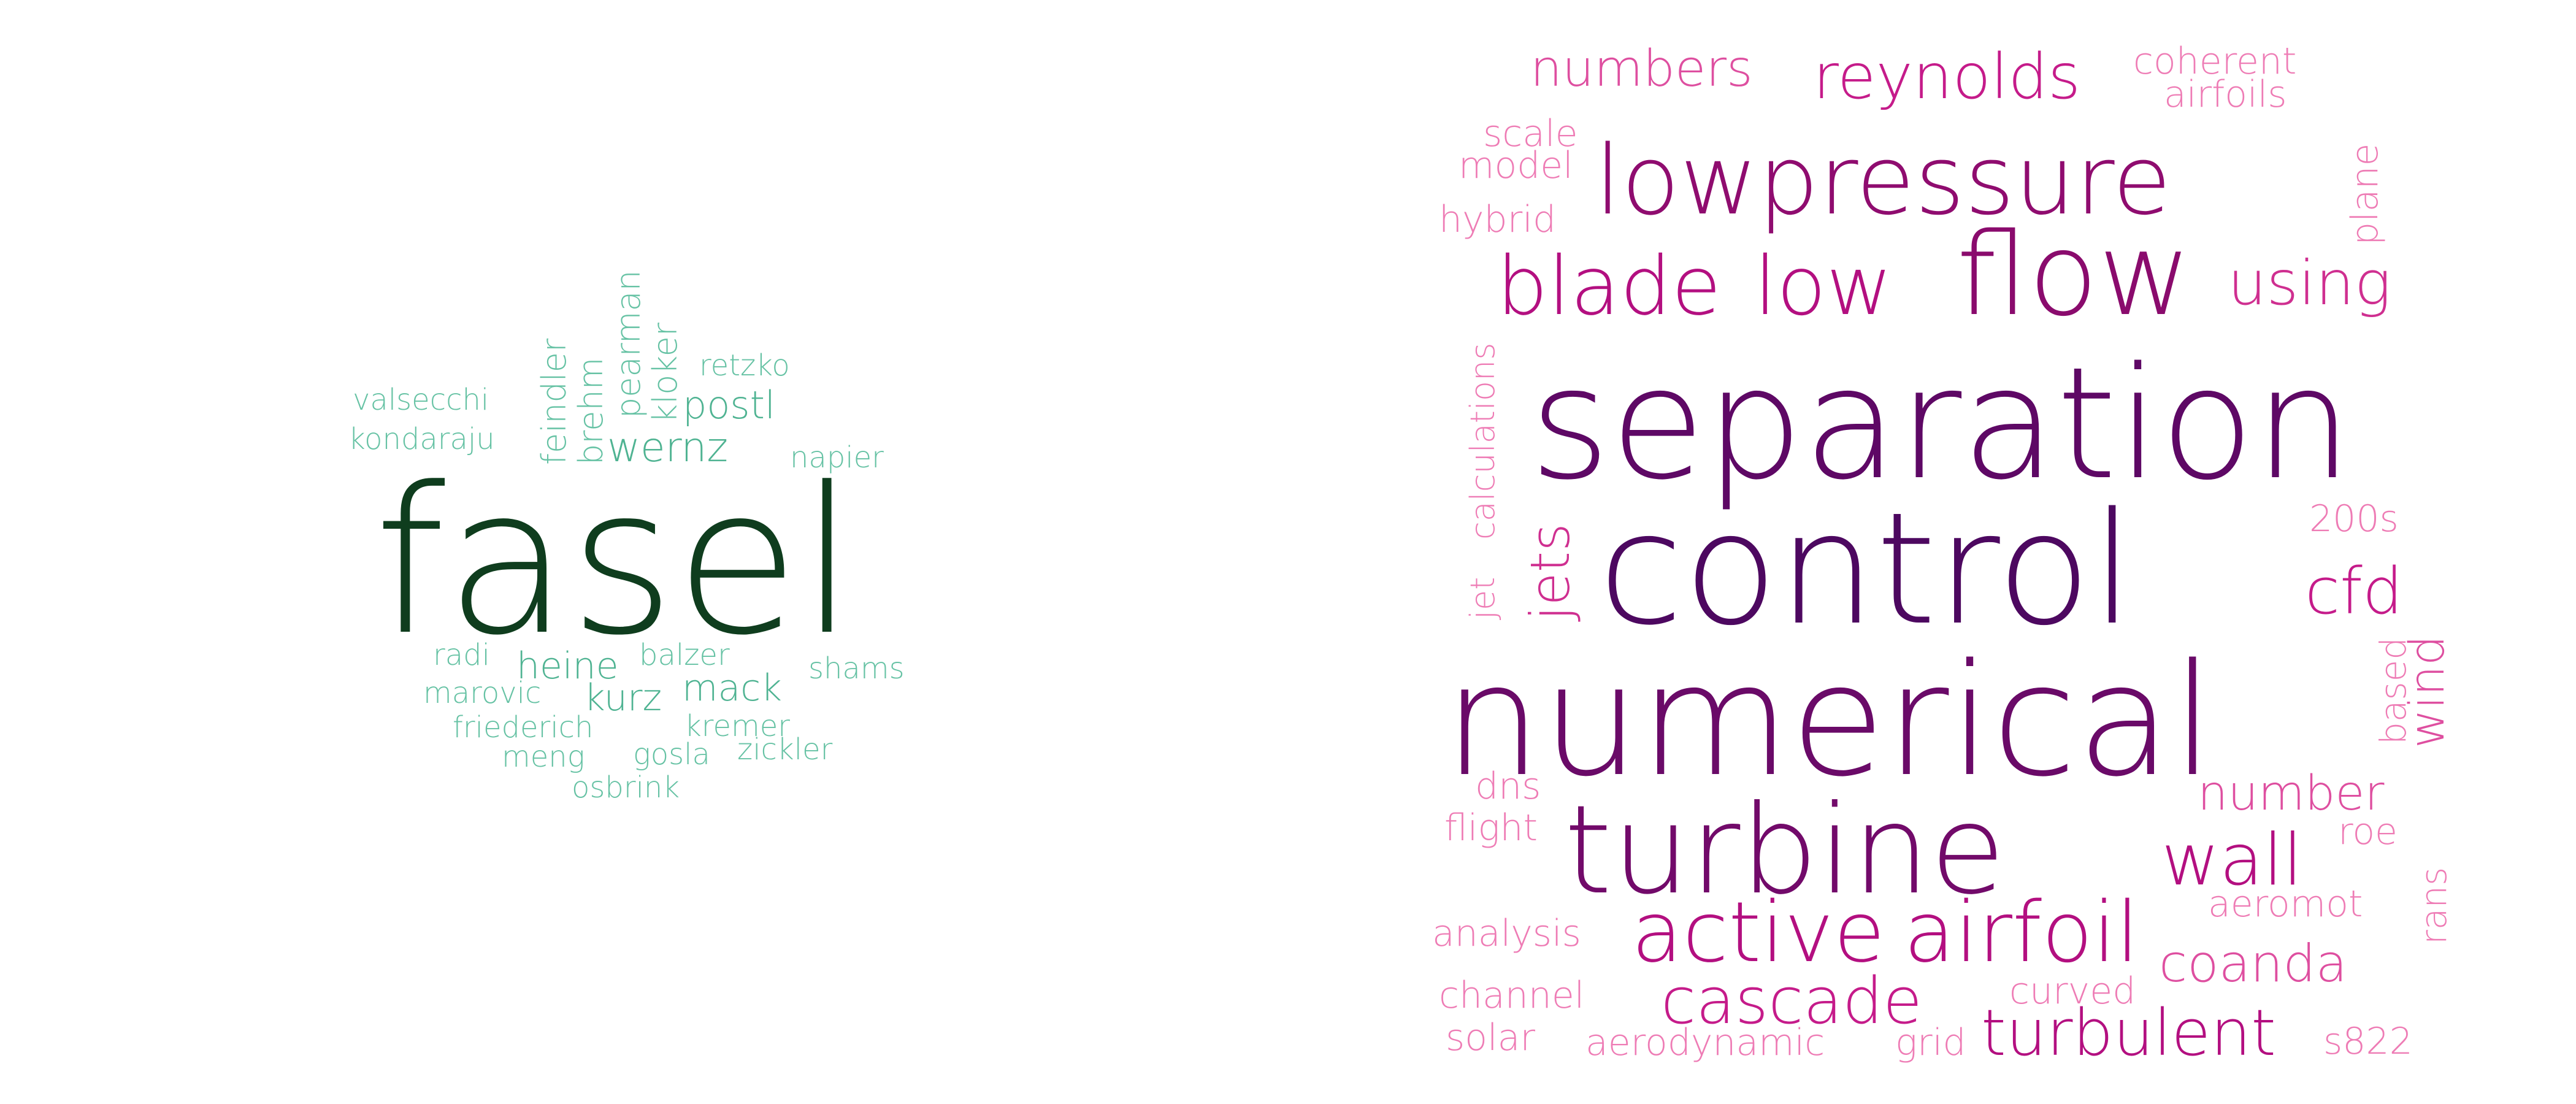 The height and width of the screenshot is (1104, 2576). What do you see at coordinates (421, 439) in the screenshot?
I see `word-kondaraju: kondaraju` at bounding box center [421, 439].